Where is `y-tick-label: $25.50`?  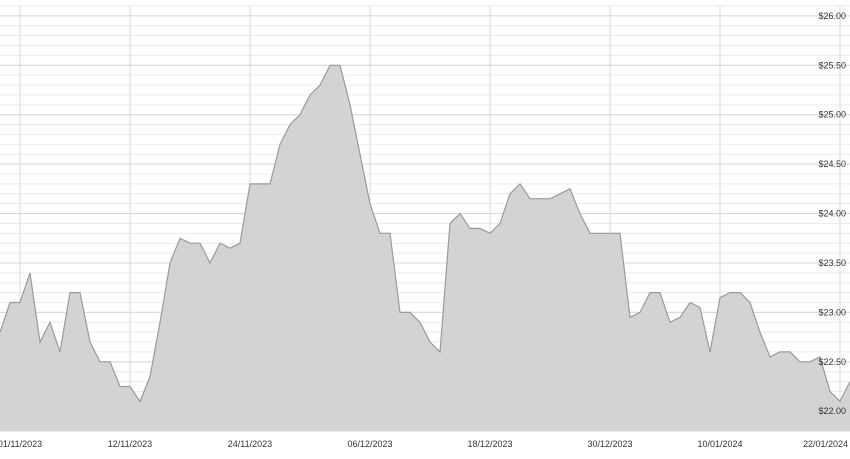
y-tick-label: $25.50 is located at coordinates (832, 65).